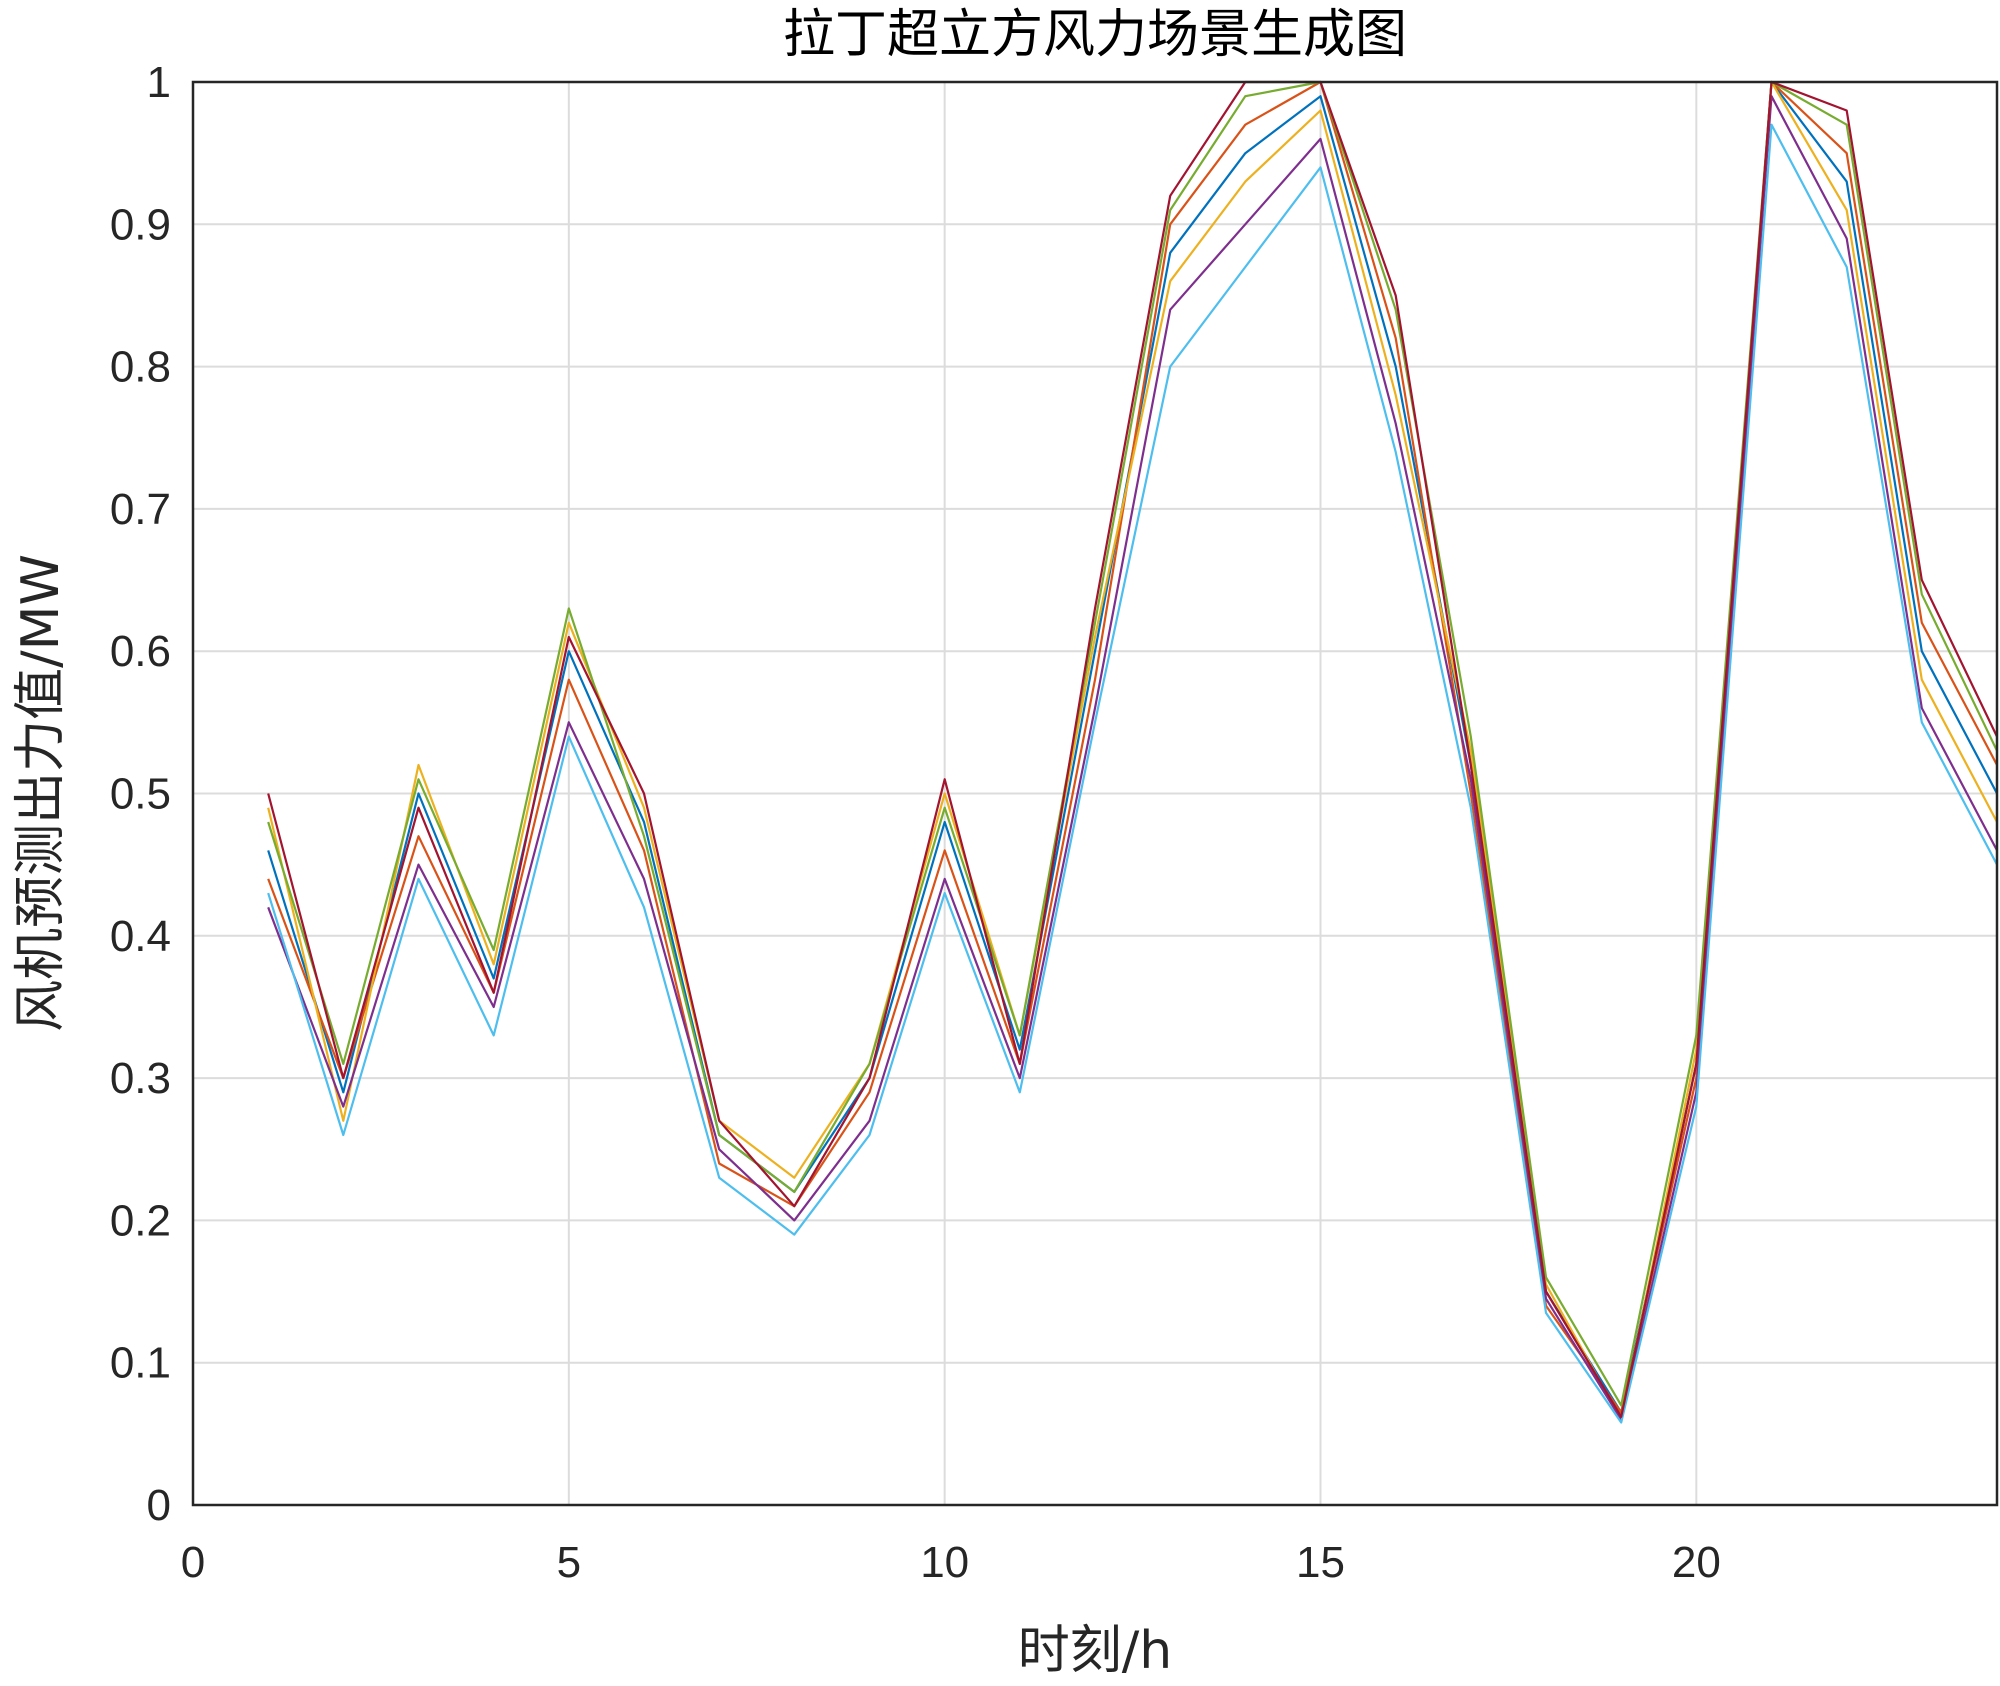 This screenshot has height=1686, width=2000. I want to click on y-tick-label: 0, so click(159, 1505).